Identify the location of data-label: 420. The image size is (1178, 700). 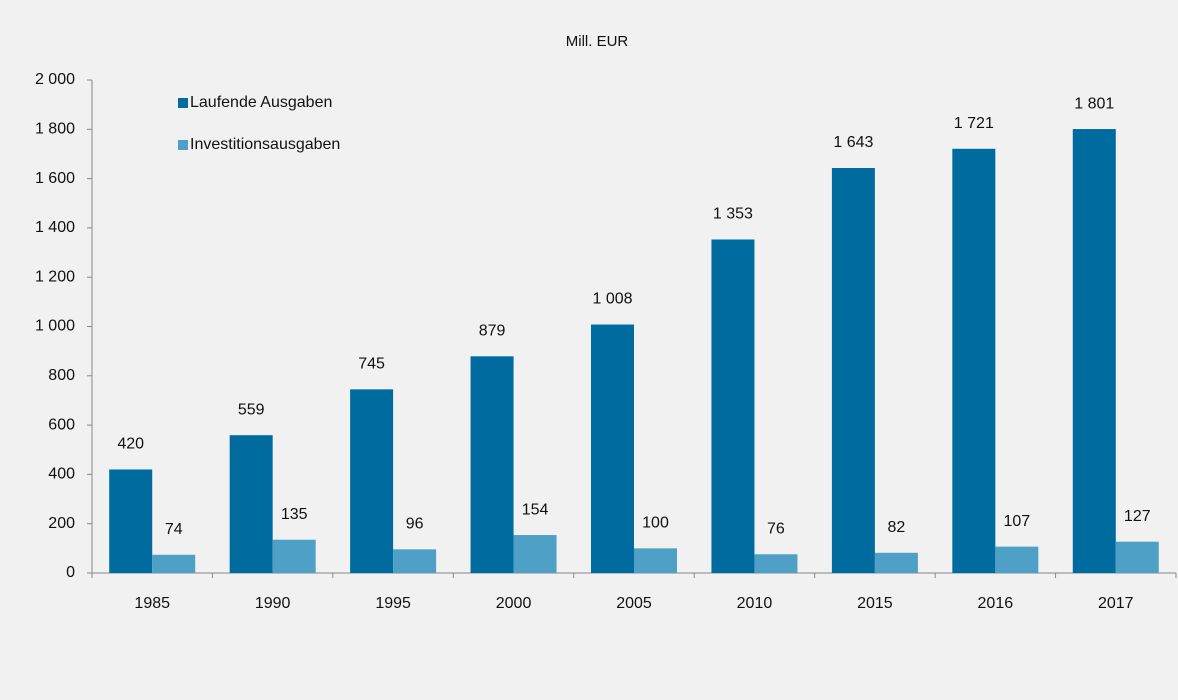
(130, 444).